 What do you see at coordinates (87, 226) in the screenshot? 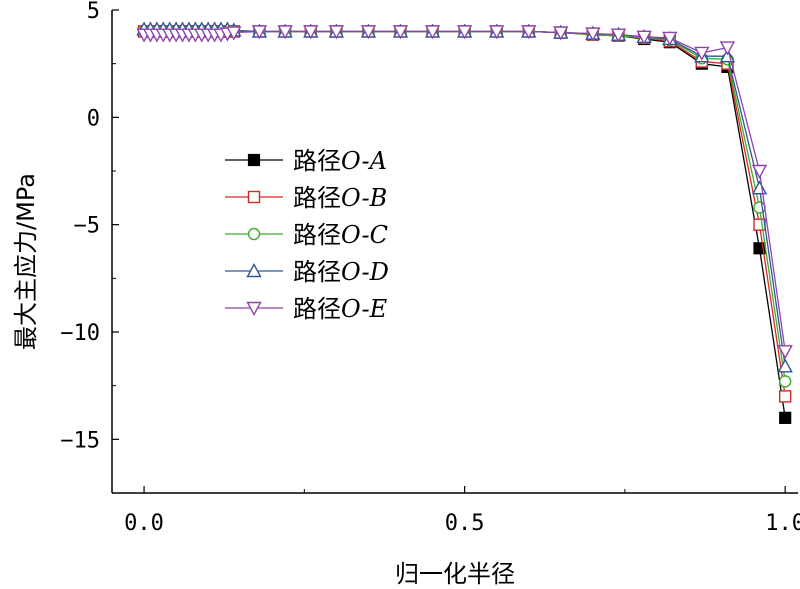
I see `y-tick-label: −5` at bounding box center [87, 226].